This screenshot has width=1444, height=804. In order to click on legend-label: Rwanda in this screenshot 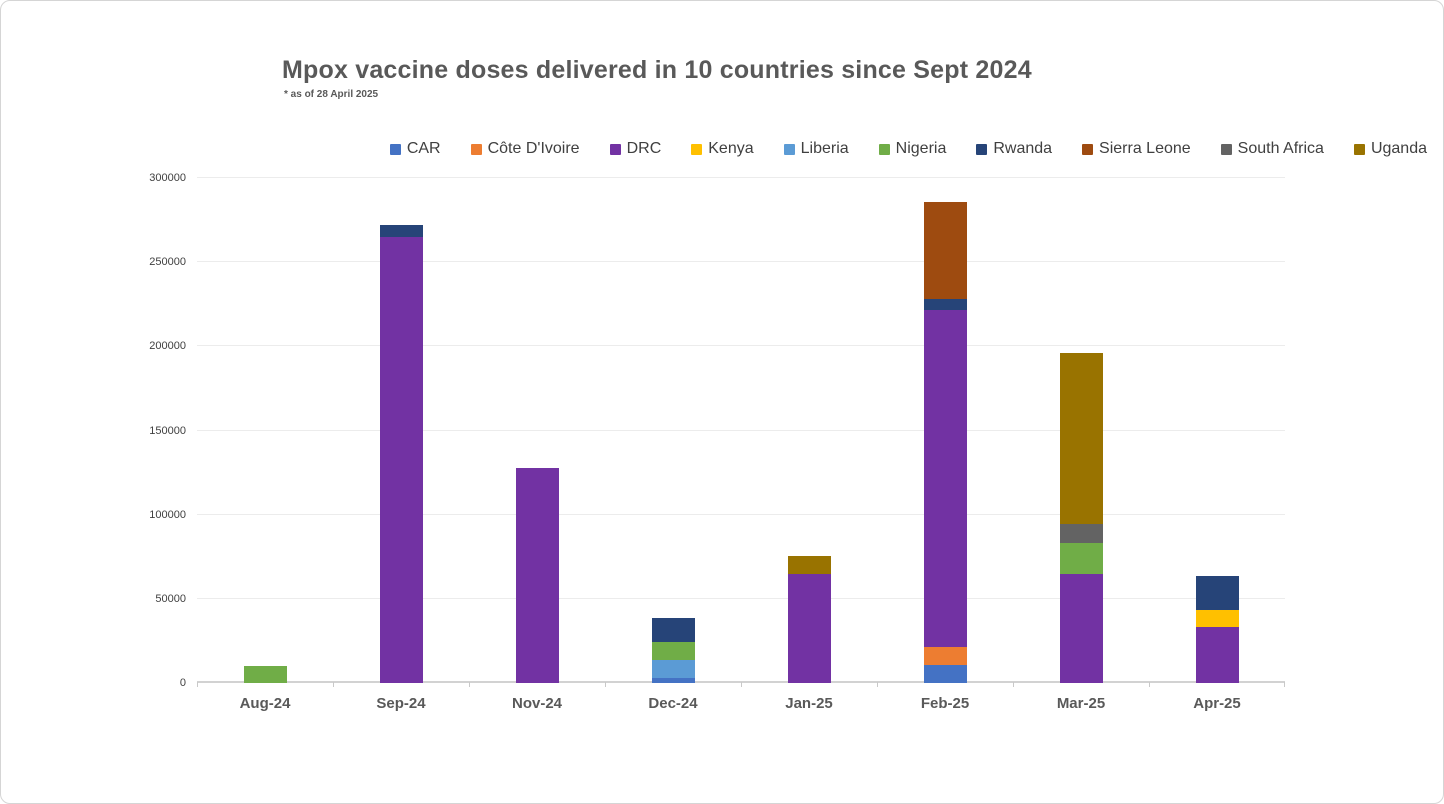, I will do `click(1023, 148)`.